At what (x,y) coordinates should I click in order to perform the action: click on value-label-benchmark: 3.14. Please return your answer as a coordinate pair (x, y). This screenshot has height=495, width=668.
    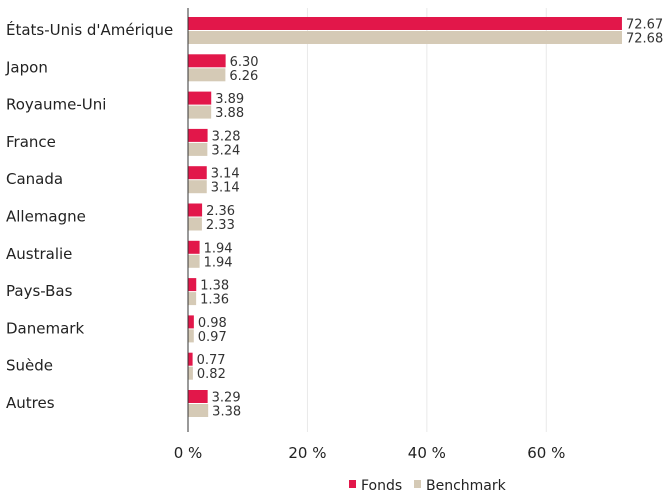
    Looking at the image, I should click on (225, 188).